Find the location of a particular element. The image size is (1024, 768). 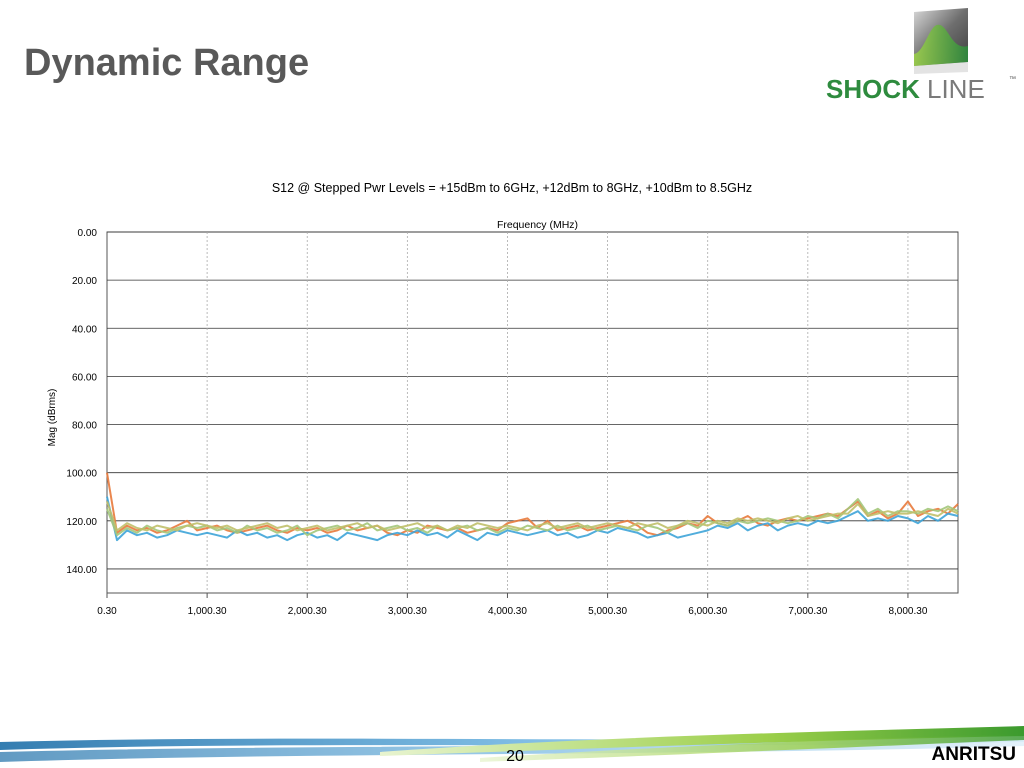

x-tick-label: 2,000.30 is located at coordinates (307, 611).